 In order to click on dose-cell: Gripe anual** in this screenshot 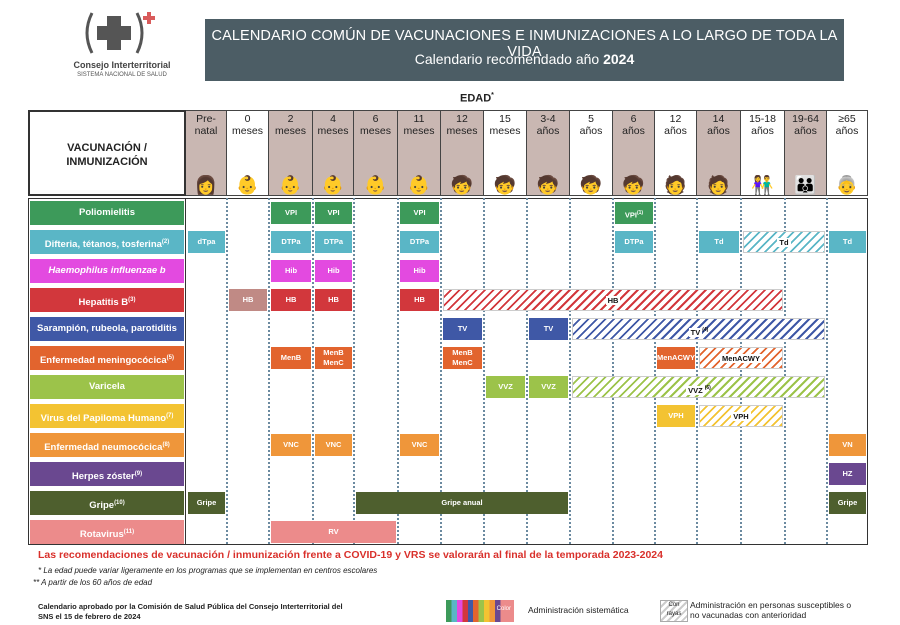, I will do `click(847, 512)`.